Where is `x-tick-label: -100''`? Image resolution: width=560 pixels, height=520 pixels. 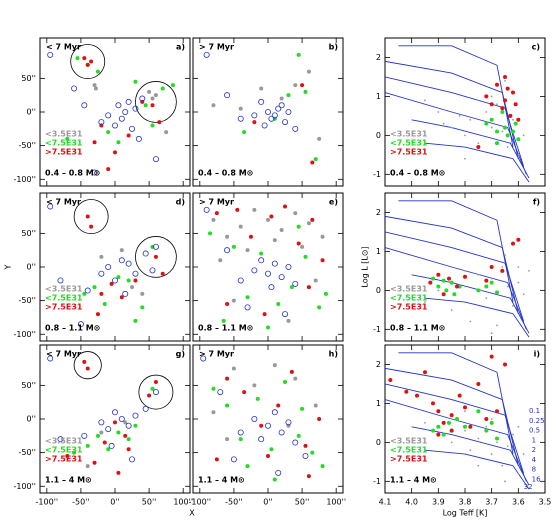
x-tick-label: -100'' is located at coordinates (200, 502).